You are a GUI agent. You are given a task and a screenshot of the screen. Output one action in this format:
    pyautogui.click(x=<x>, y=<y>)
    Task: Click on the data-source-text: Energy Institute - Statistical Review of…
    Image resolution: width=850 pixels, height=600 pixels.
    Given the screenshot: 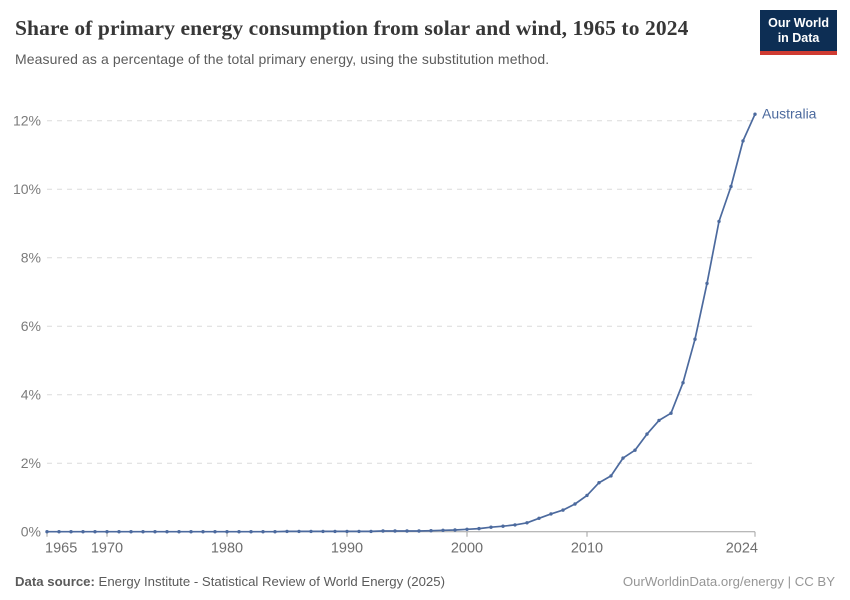 What is the action you would take?
    pyautogui.click(x=269, y=581)
    